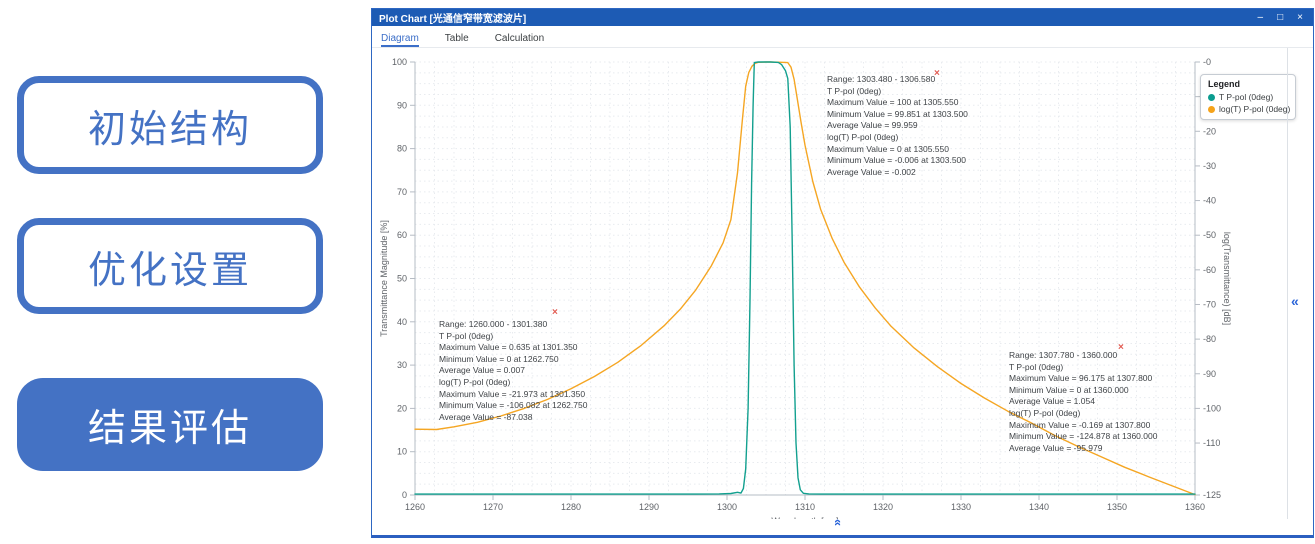  Describe the element at coordinates (384, 278) in the screenshot. I see `y-left-axis-title: Transmittance Magnitude [%]` at that location.